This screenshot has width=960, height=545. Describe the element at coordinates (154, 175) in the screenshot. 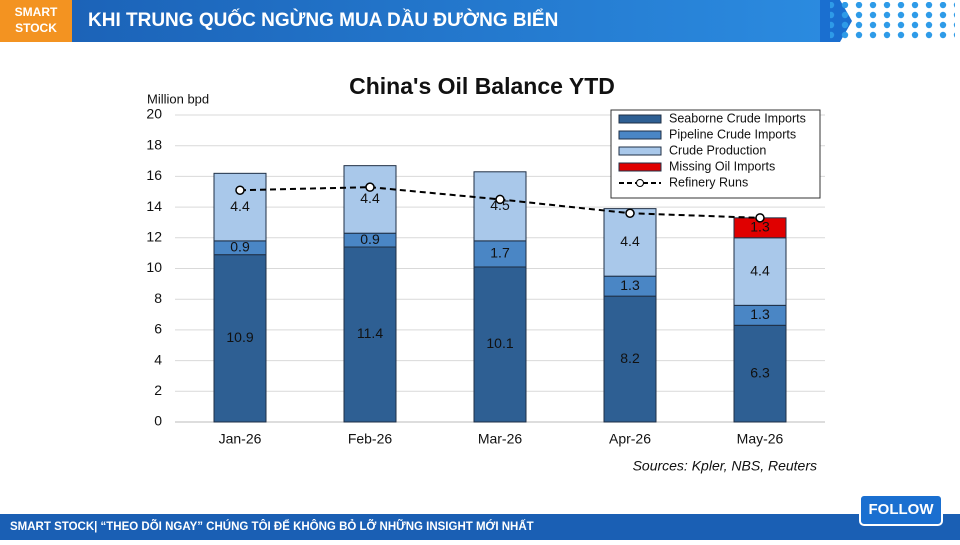

I see `y-tick-label: 16` at that location.